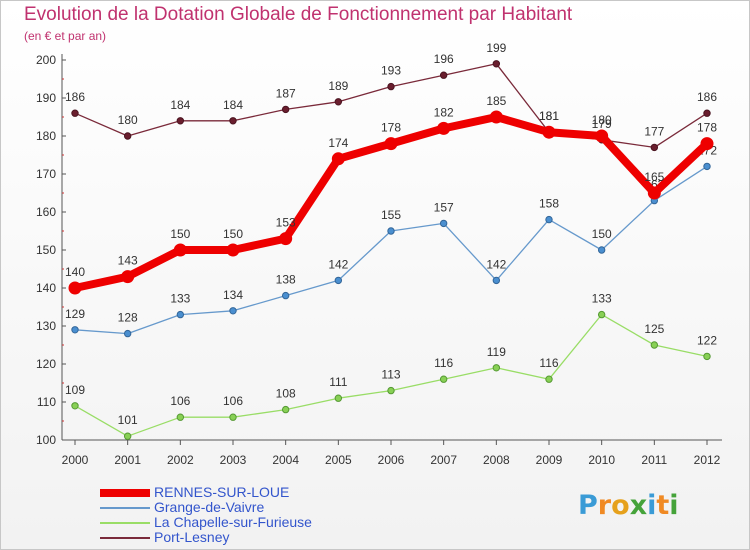  I want to click on legend-label-port-lesney: Port-Lesney, so click(192, 537).